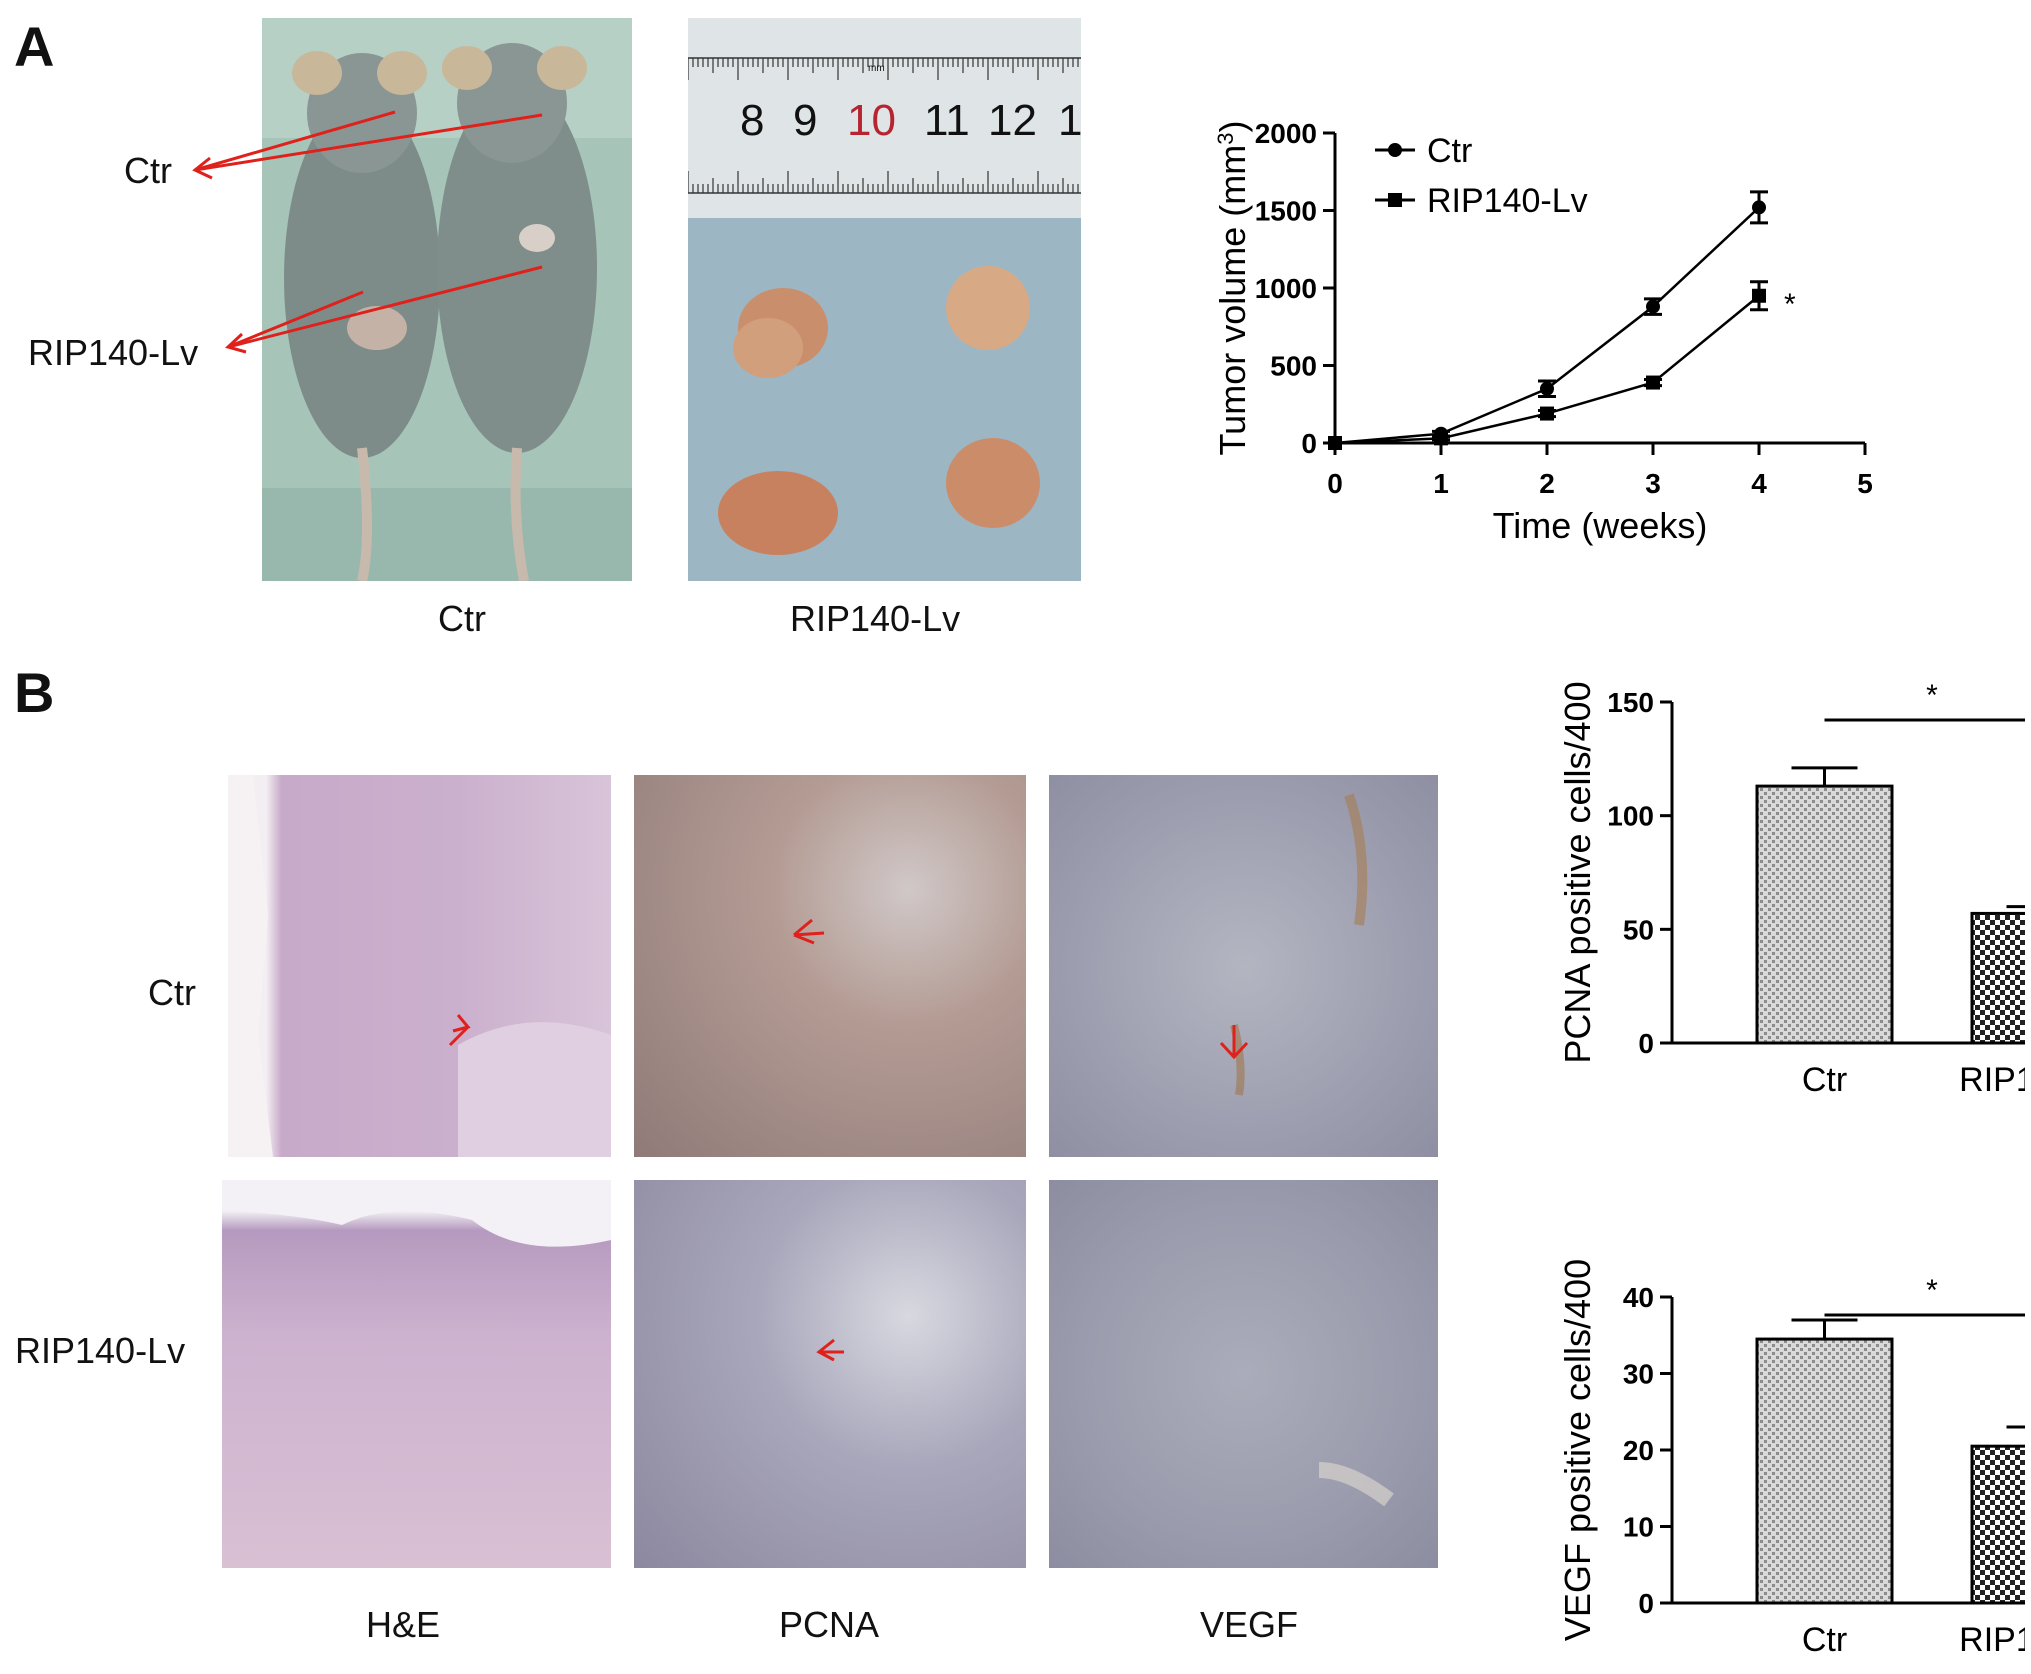  I want to click on ruler-number: 1, so click(1070, 120).